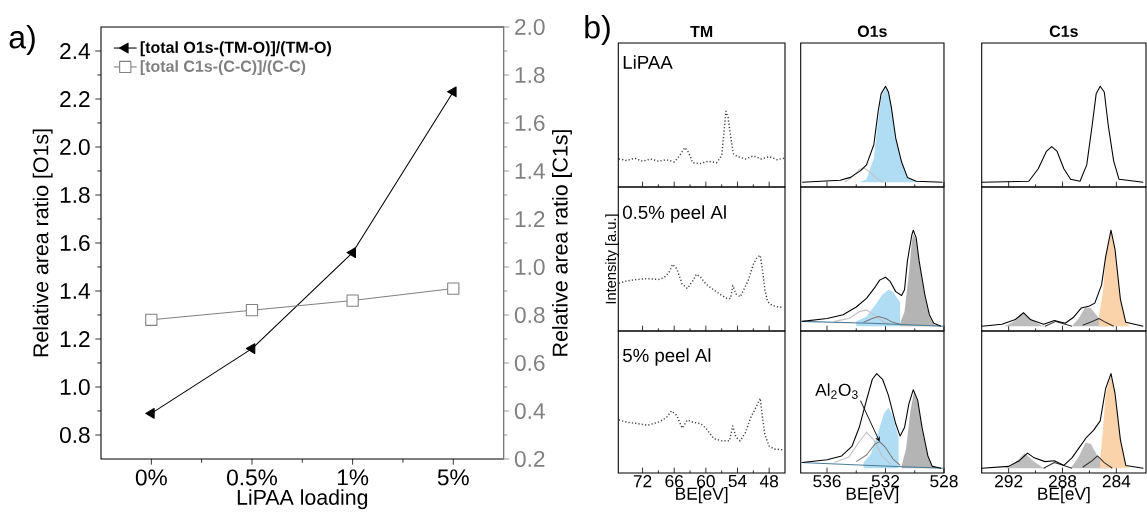 This screenshot has width=1147, height=531. Describe the element at coordinates (769, 481) in the screenshot. I see `x-tick-label: 48` at that location.